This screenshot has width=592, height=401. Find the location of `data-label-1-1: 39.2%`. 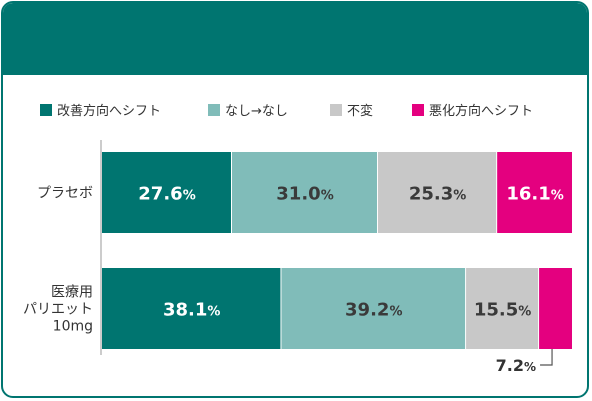

data-label-1-1: 39.2% is located at coordinates (373, 310).